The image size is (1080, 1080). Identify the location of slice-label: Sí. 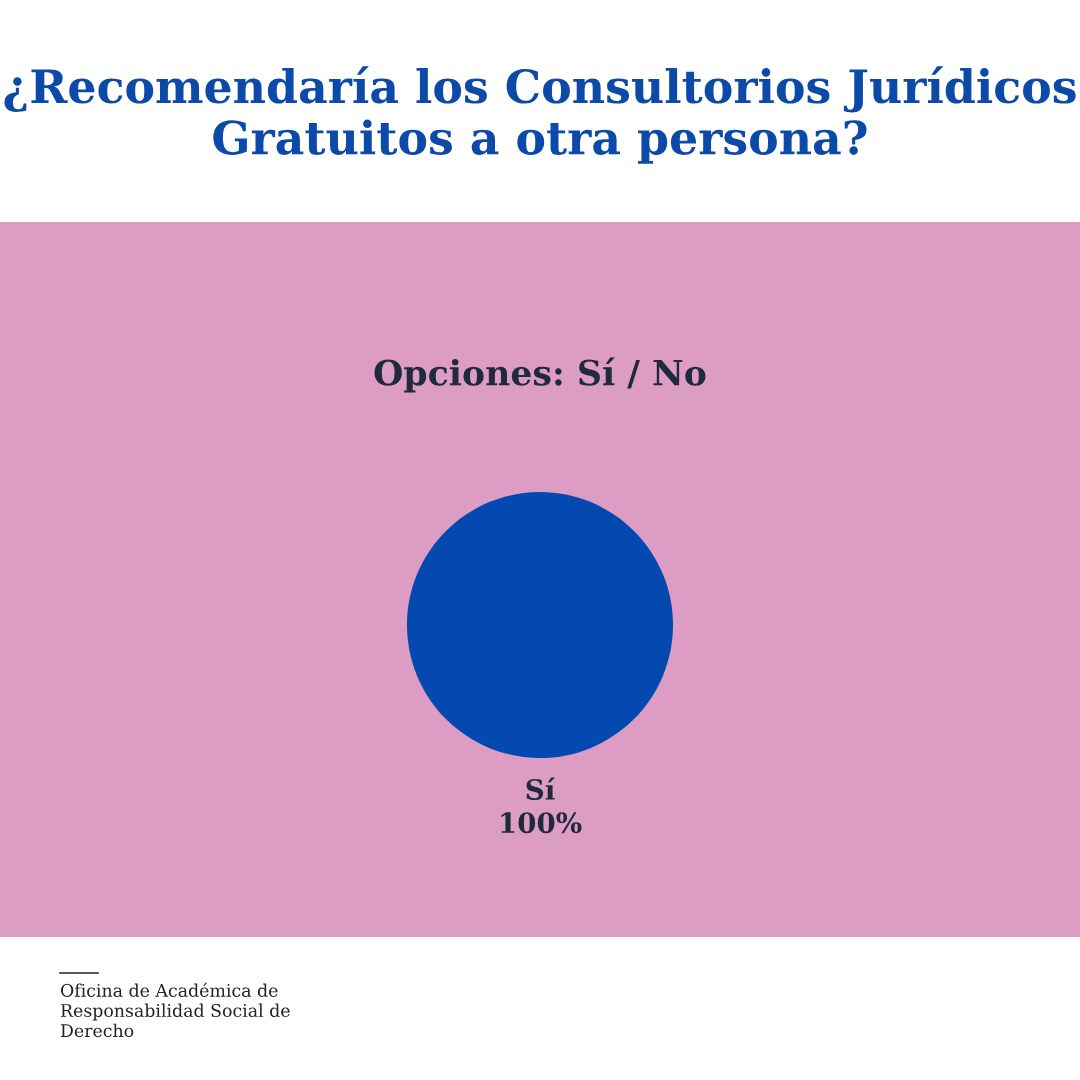
(541, 788).